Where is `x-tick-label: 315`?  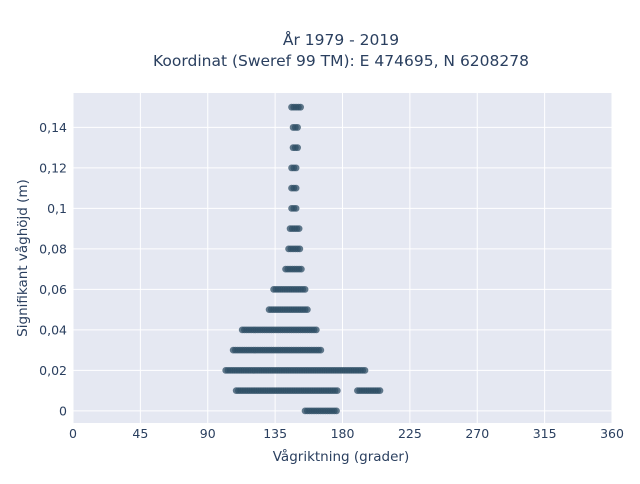 x-tick-label: 315 is located at coordinates (545, 433).